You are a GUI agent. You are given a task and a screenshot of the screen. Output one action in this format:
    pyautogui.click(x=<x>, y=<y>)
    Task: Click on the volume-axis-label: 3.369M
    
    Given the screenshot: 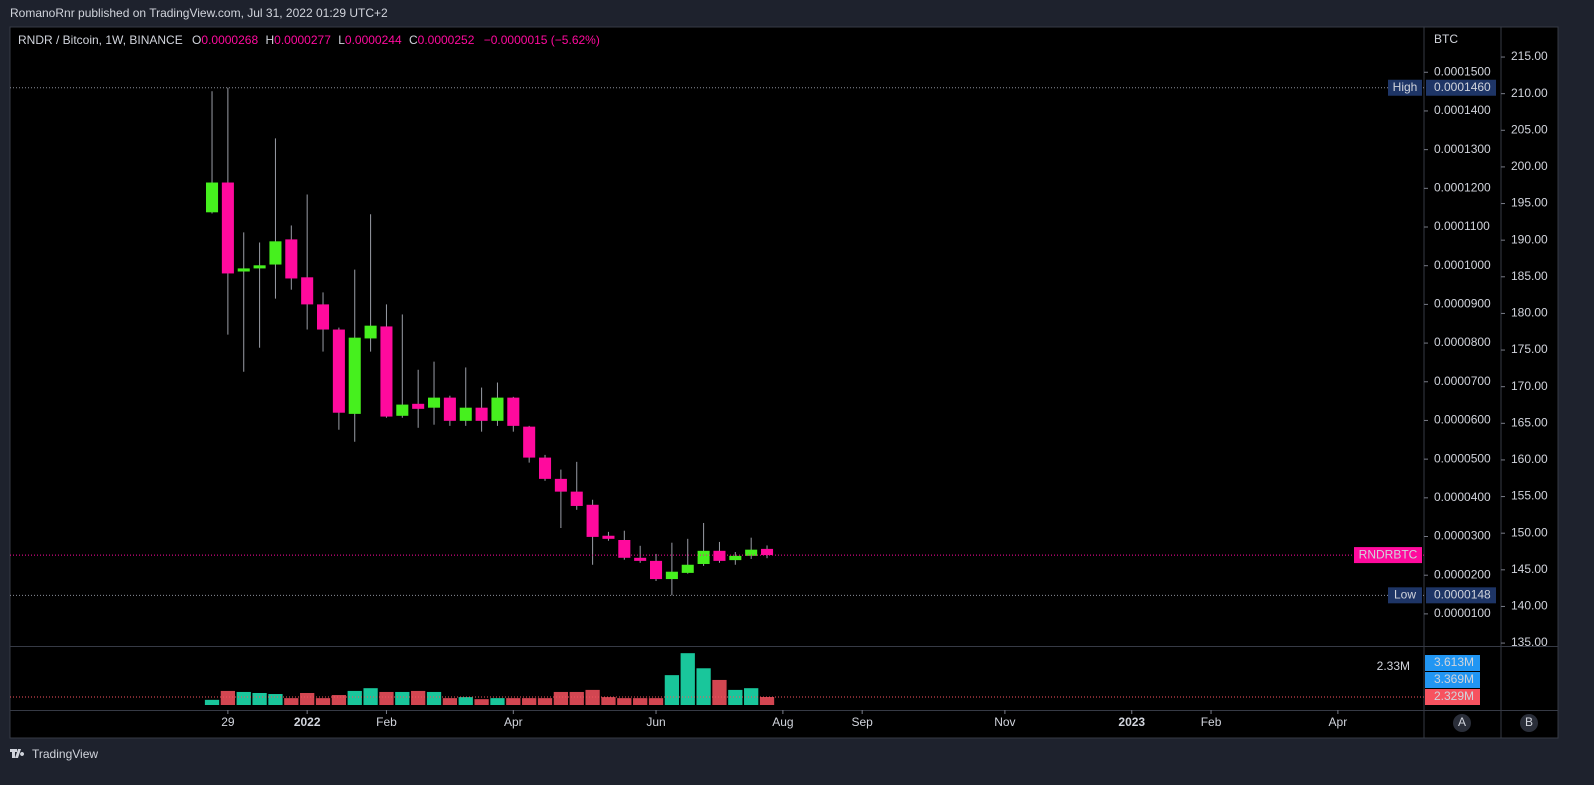 What is the action you would take?
    pyautogui.click(x=1454, y=679)
    